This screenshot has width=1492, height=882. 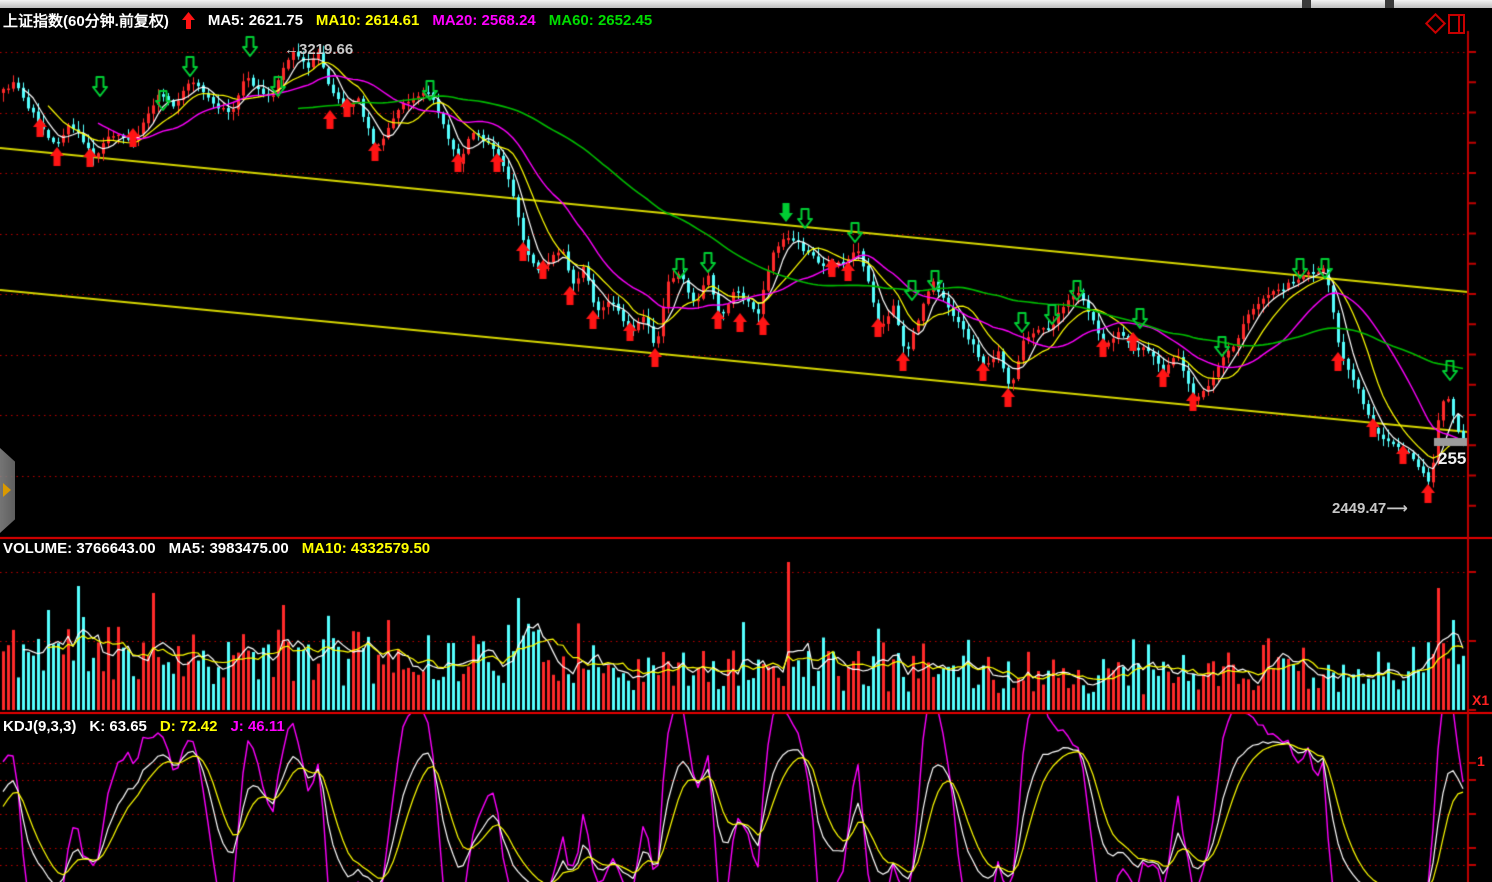 I want to click on high-price-annotation: ←3219.66, so click(x=318, y=49).